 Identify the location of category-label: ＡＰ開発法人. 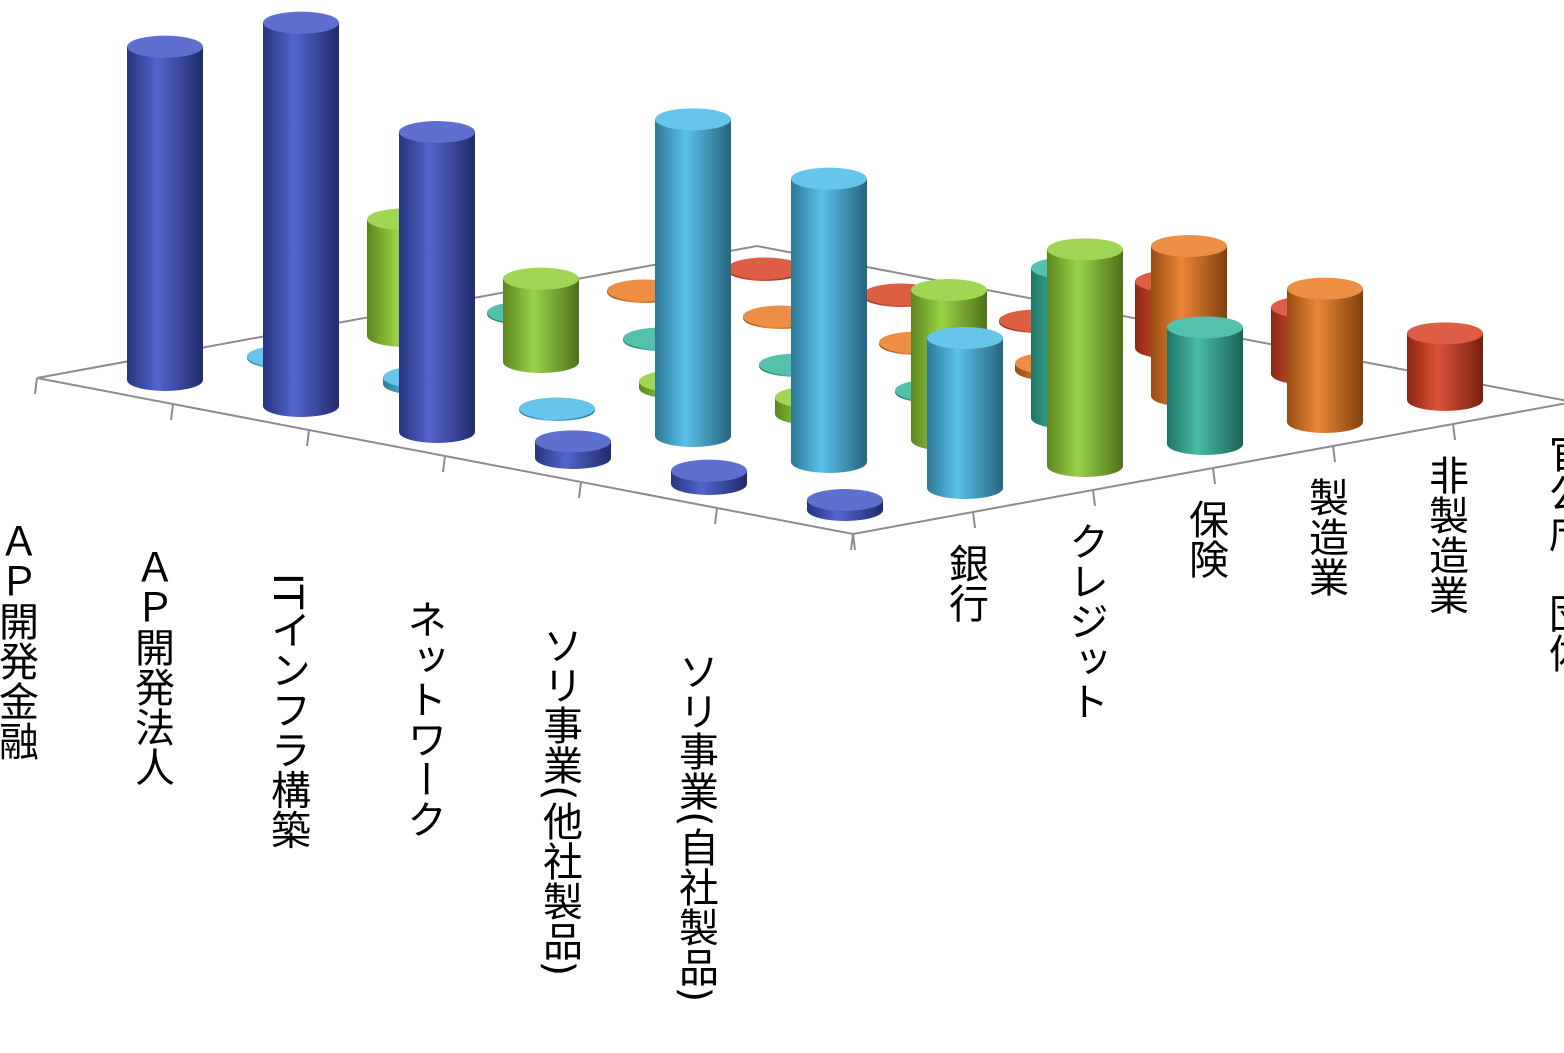
(151, 667).